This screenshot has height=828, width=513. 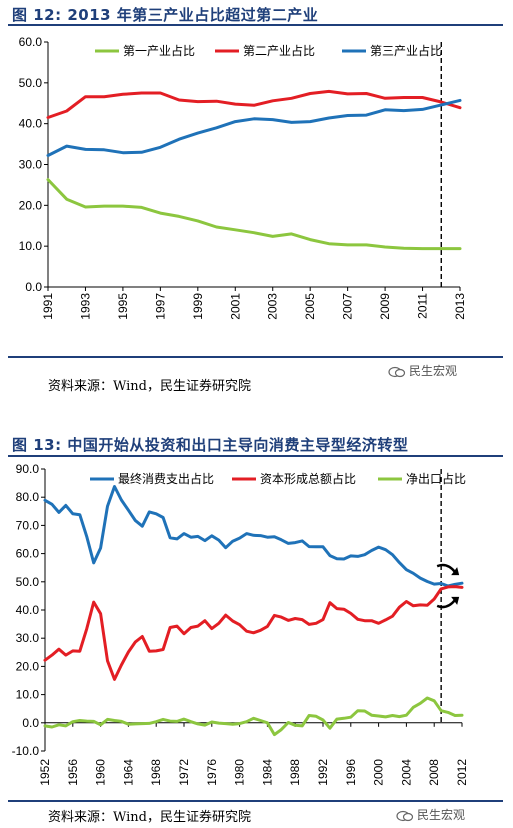 I want to click on y-tick-label: -10.0, so click(x=26, y=751).